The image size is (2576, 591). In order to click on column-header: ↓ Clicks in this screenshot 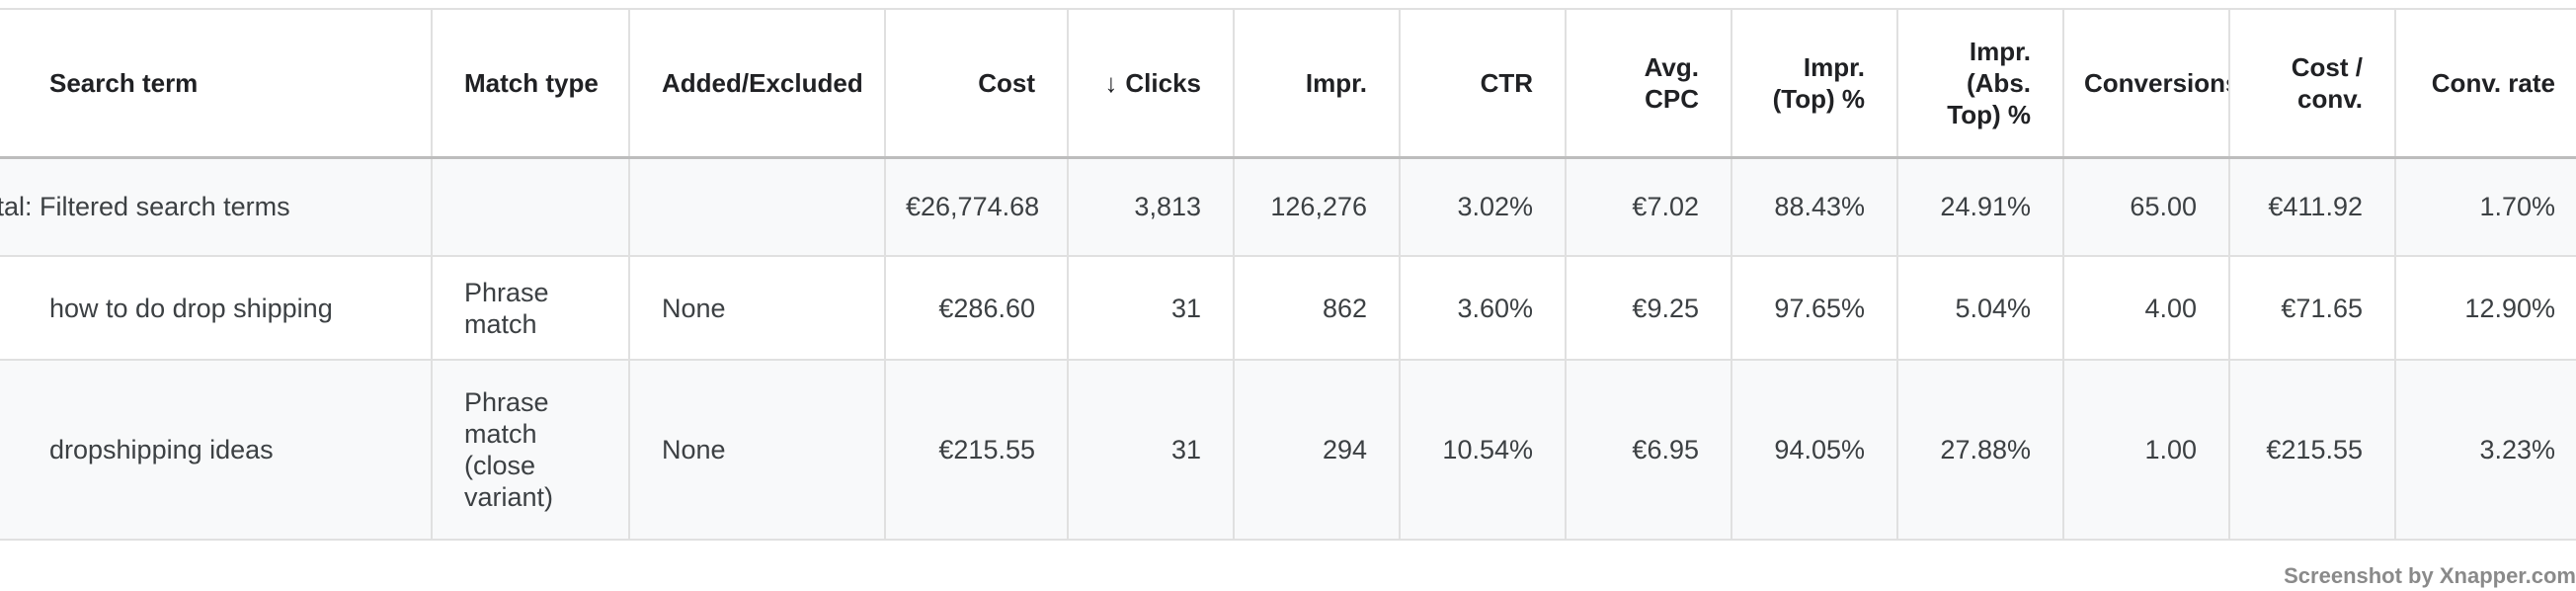, I will do `click(1151, 83)`.